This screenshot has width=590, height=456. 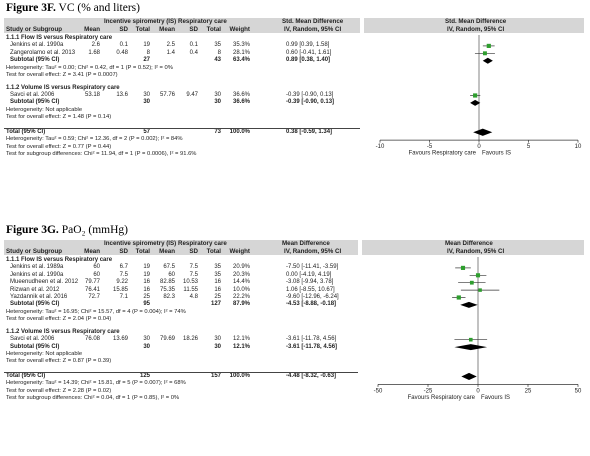 I want to click on study-sd-is: 13.6, so click(x=122, y=94).